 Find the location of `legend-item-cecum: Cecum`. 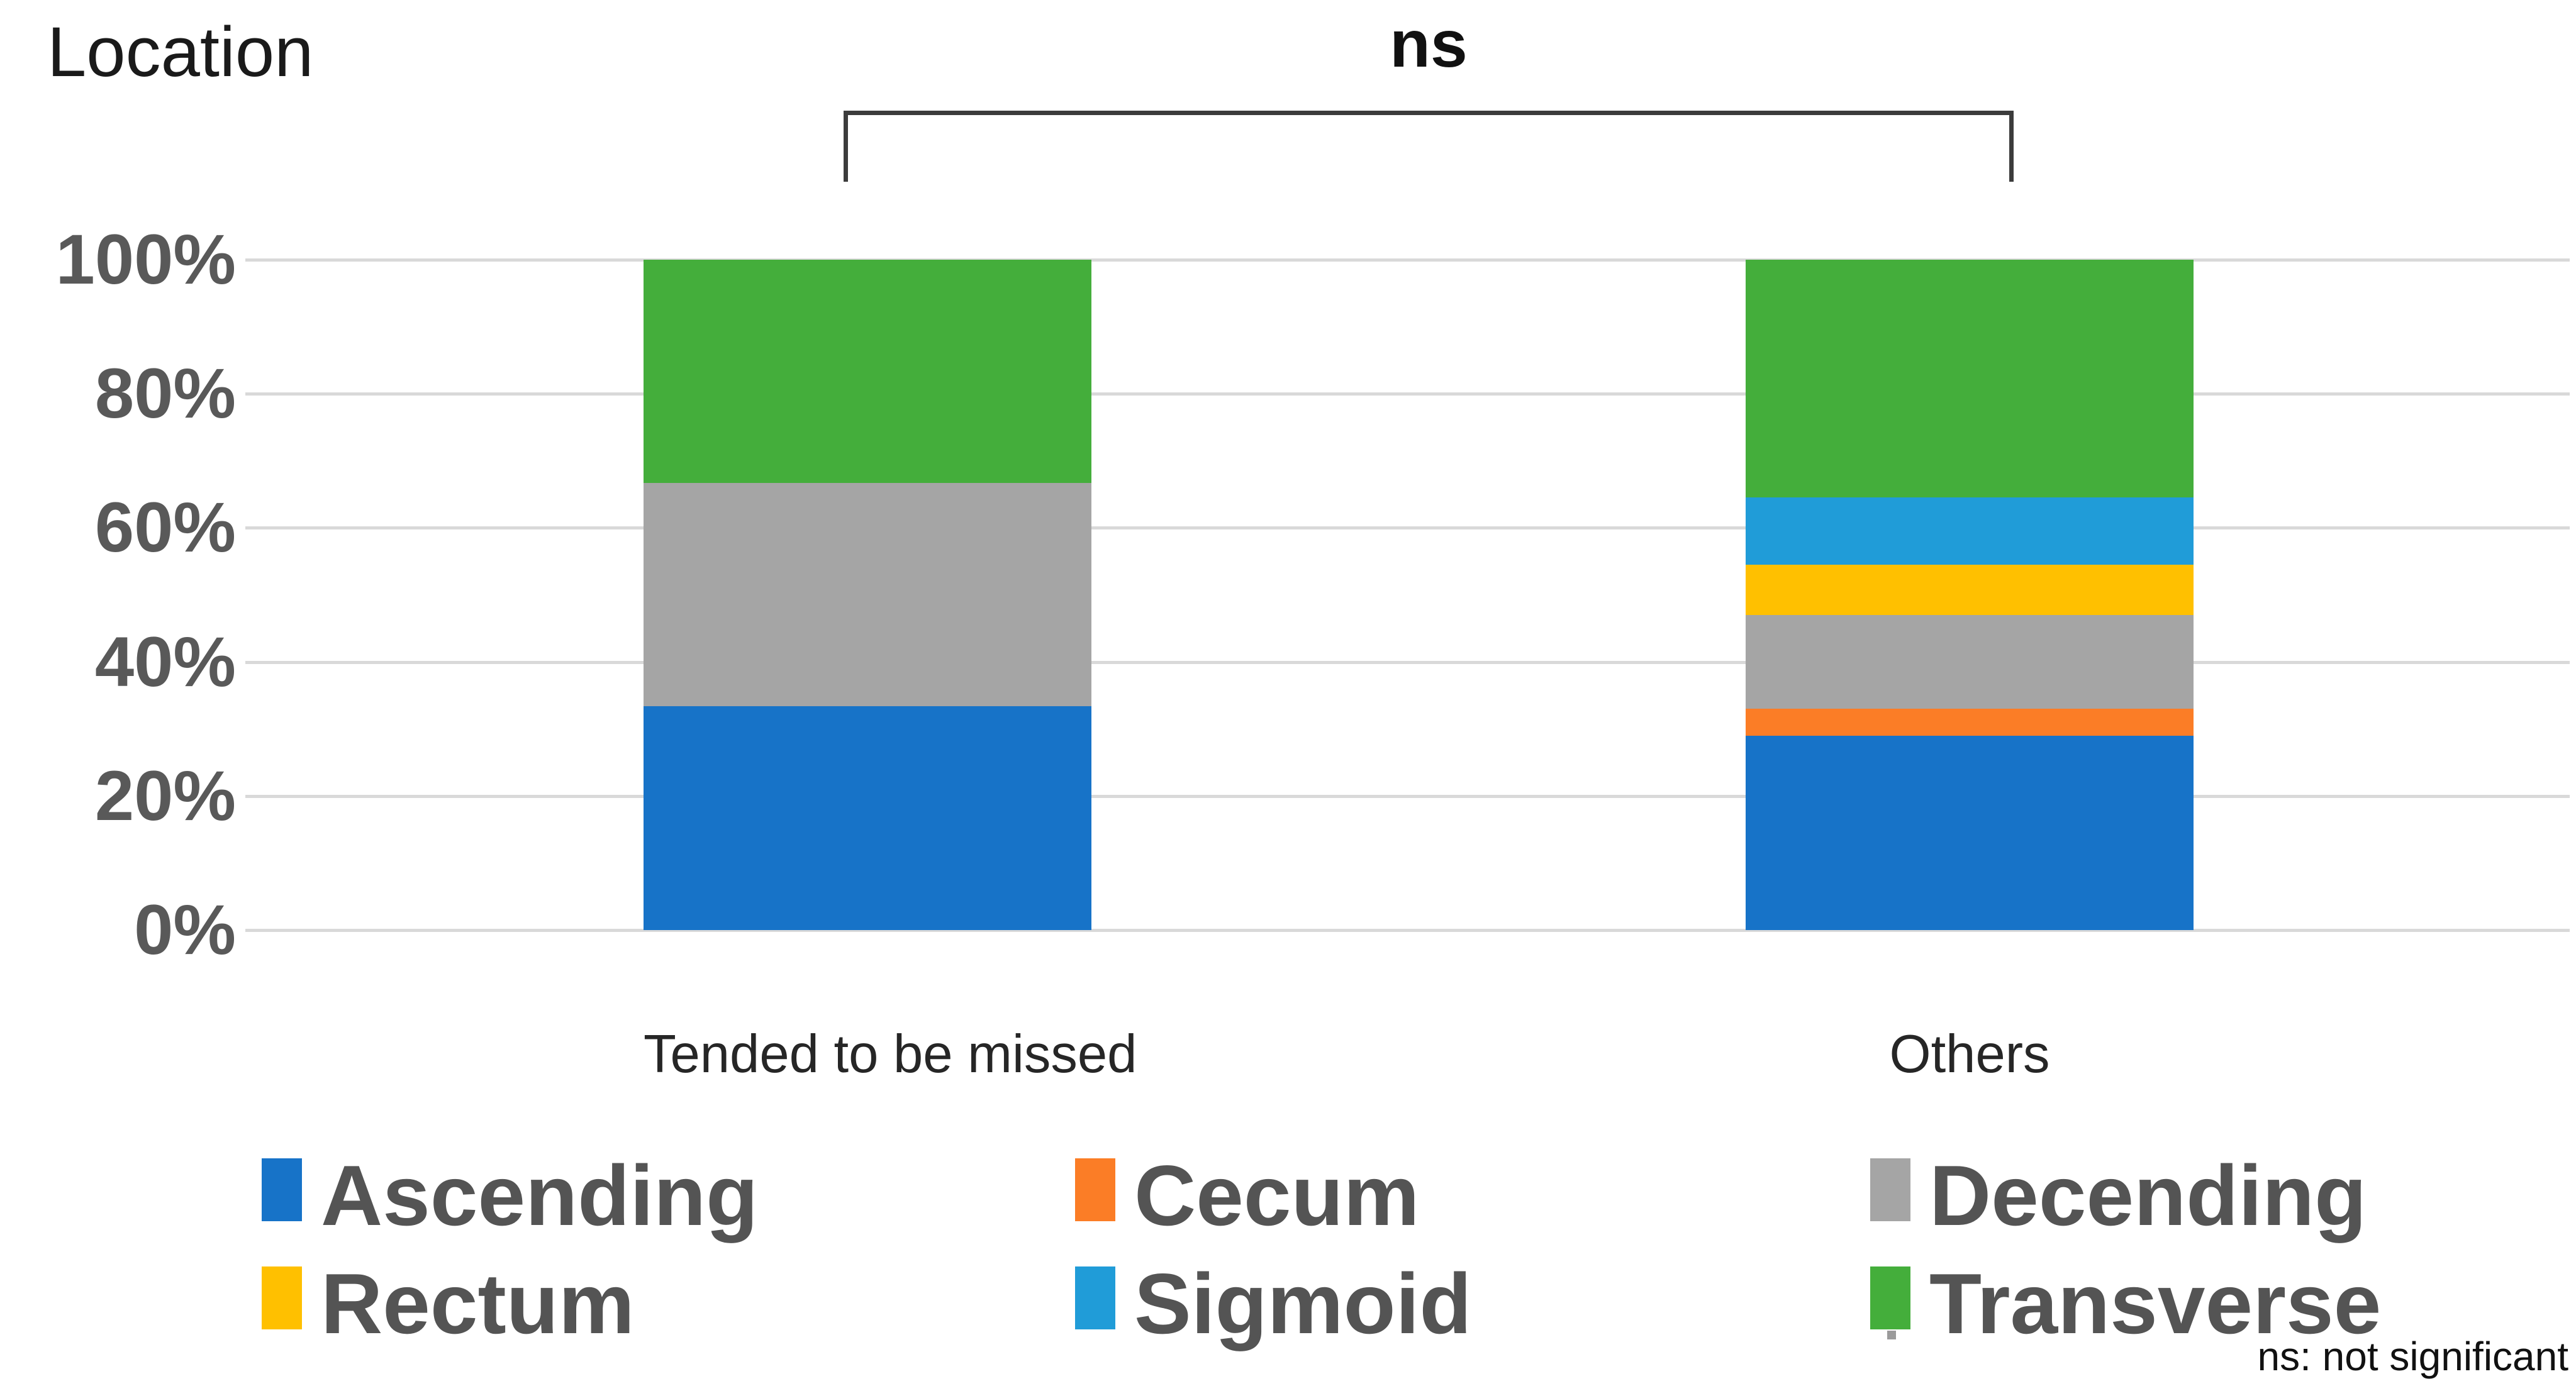

legend-item-cecum: Cecum is located at coordinates (1247, 1195).